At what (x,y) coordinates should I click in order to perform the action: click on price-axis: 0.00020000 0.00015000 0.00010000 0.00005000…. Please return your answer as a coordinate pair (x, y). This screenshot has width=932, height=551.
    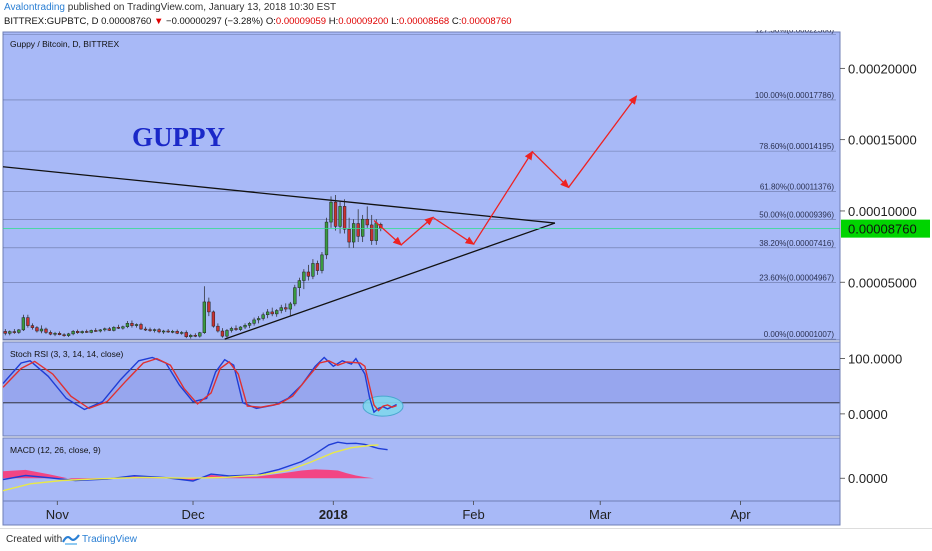
    Looking at the image, I should click on (878, 273).